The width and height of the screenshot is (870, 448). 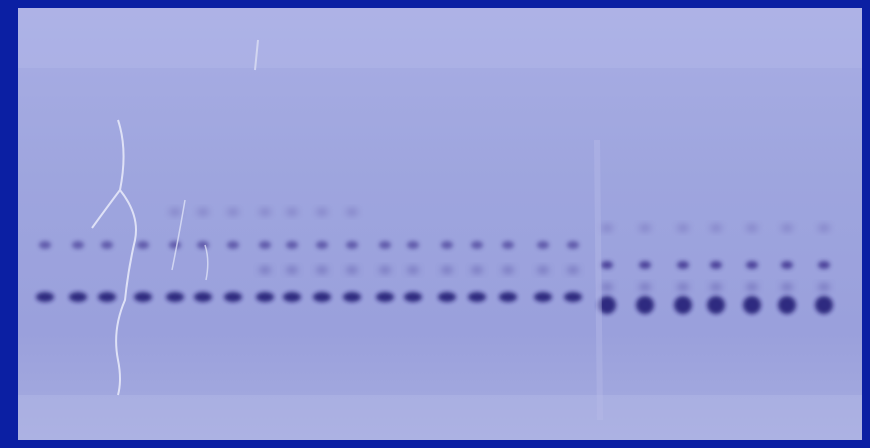 What do you see at coordinates (598, 280) in the screenshot?
I see `streak` at bounding box center [598, 280].